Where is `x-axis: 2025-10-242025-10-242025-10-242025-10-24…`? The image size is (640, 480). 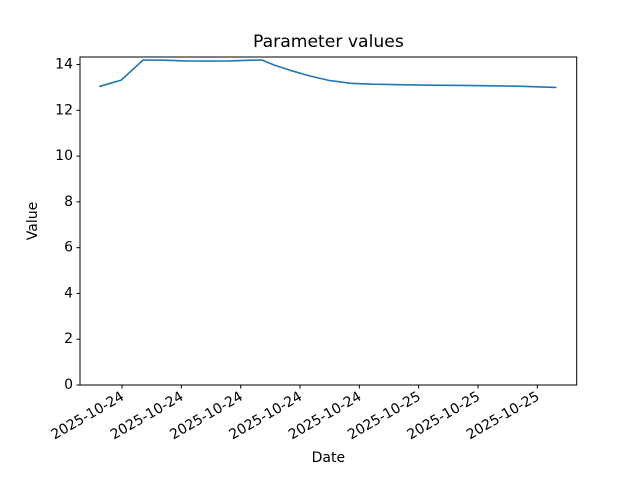
x-axis: 2025-10-242025-10-242025-10-242025-10-24… is located at coordinates (295, 414).